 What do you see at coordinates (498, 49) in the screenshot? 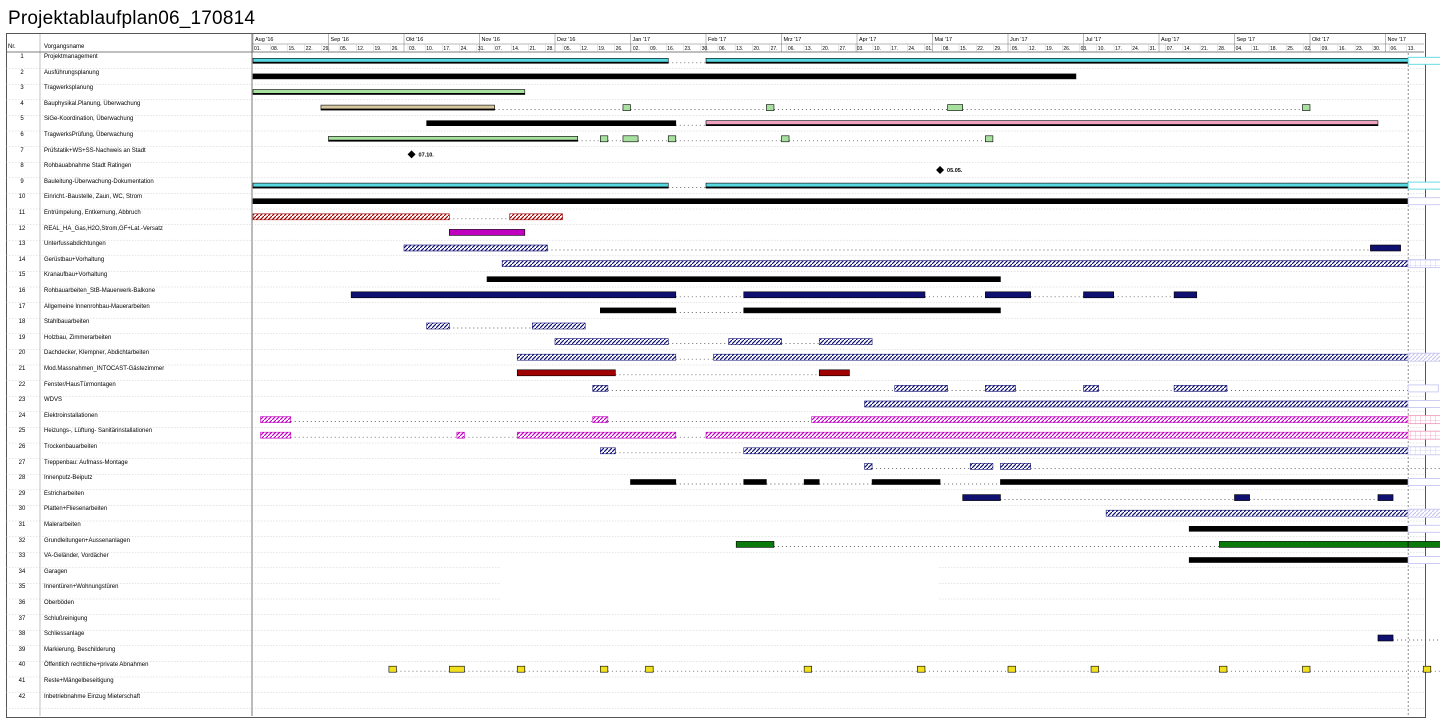
I see `week-label: 07.` at bounding box center [498, 49].